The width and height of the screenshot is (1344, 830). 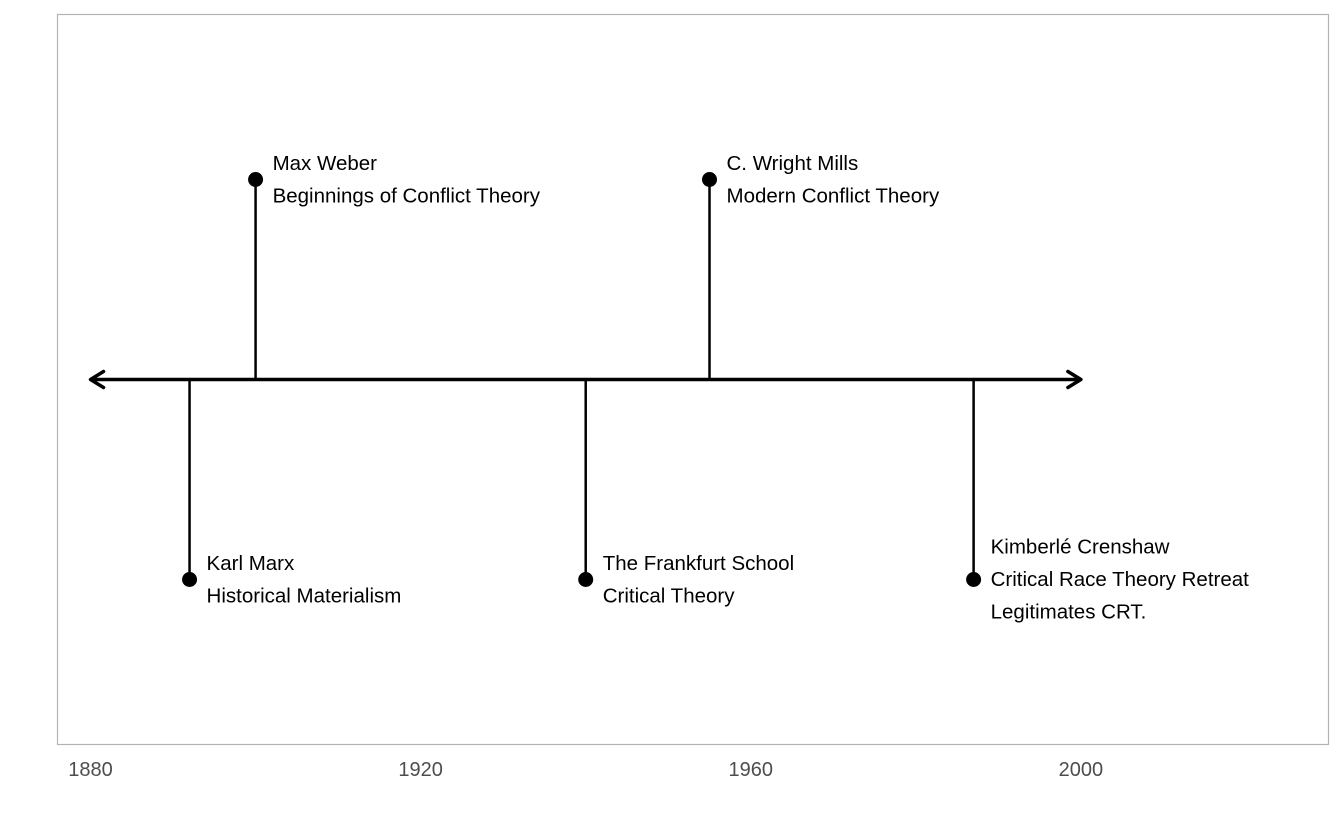 What do you see at coordinates (90, 770) in the screenshot?
I see `x-tick-label: 1880` at bounding box center [90, 770].